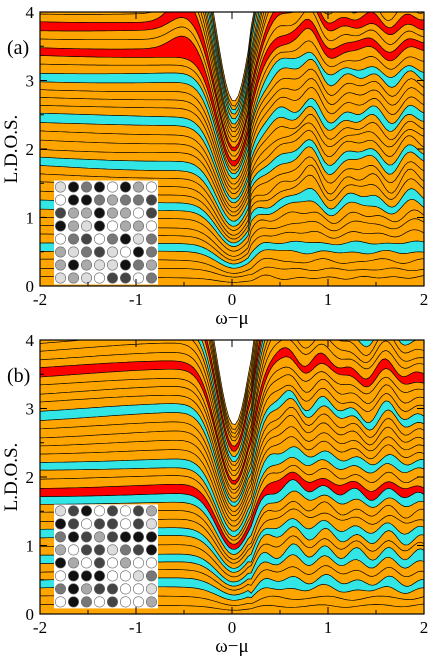  I want to click on y-tick-label: 0, so click(30, 286).